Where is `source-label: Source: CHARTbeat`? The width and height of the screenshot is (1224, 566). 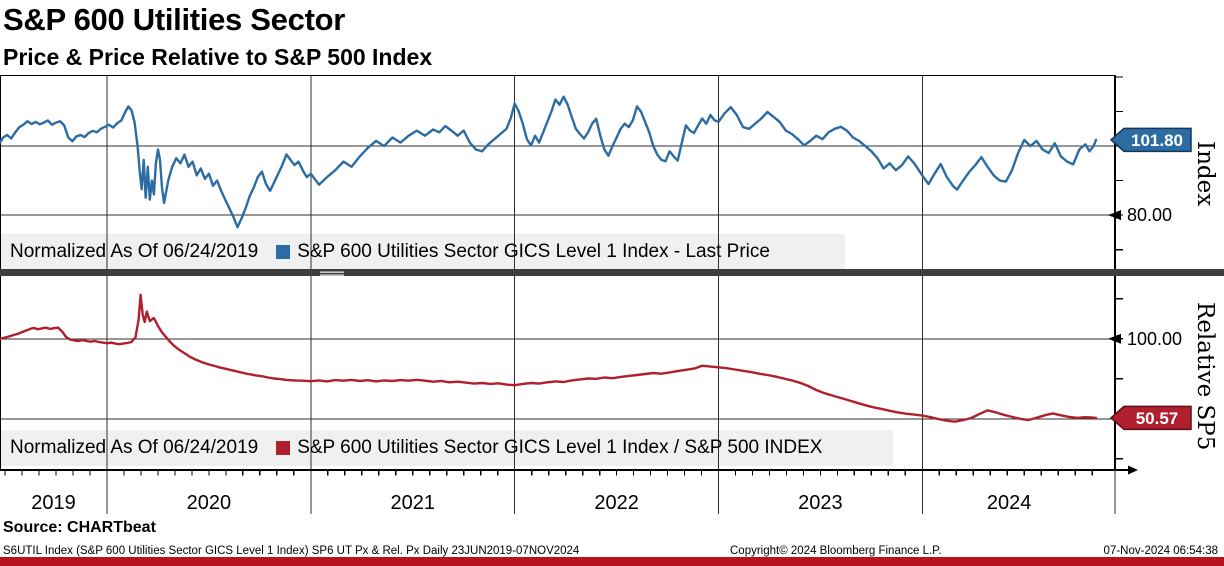 source-label: Source: CHARTbeat is located at coordinates (79, 527).